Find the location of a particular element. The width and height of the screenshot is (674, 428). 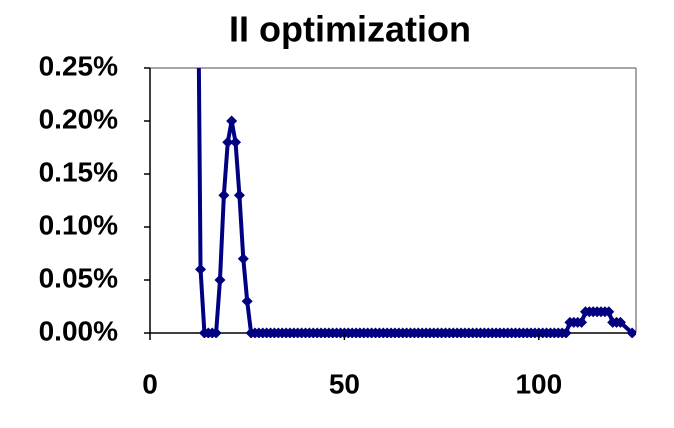

y-tick-label: 0.10% is located at coordinates (78, 224).